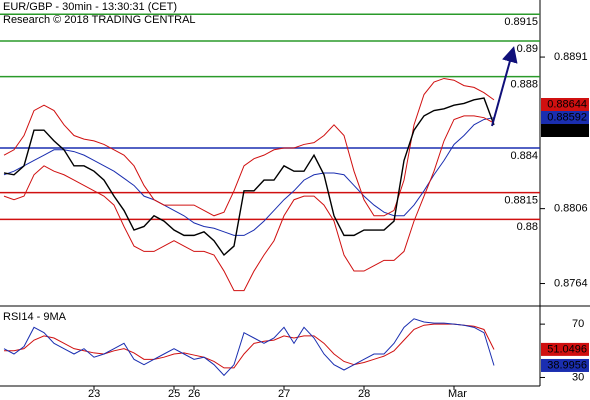  I want to click on x-tick-label: 25, so click(174, 394).